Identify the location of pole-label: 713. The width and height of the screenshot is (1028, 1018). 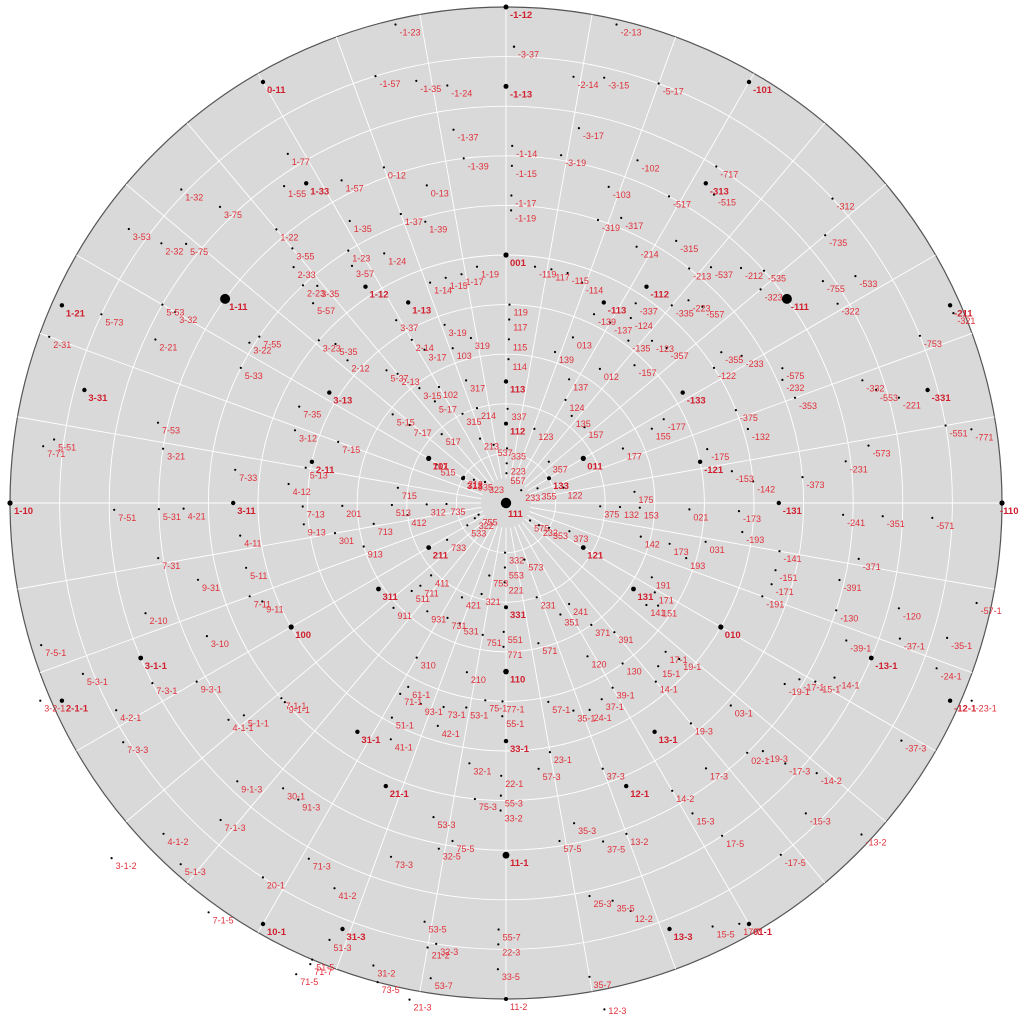
(385, 532).